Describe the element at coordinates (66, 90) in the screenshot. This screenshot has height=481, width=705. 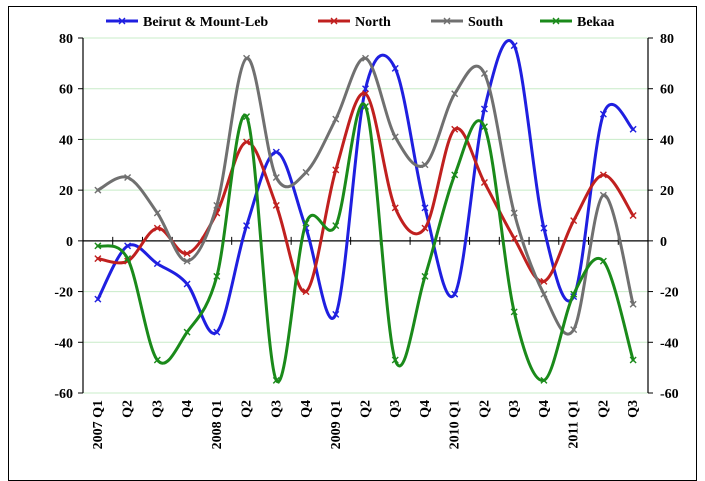
I see `y-tick-label: 60` at that location.